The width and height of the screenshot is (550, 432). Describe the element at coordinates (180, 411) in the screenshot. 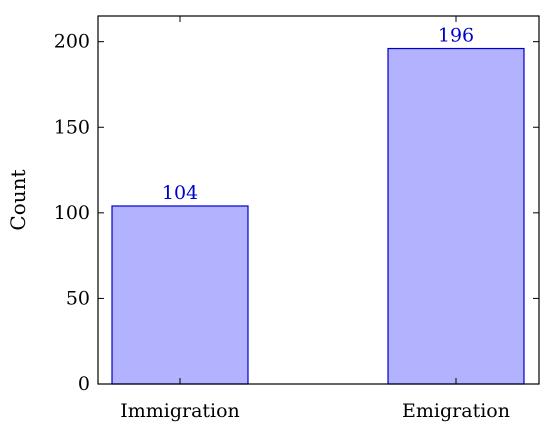

I see `x-tick-label: Immigration` at that location.